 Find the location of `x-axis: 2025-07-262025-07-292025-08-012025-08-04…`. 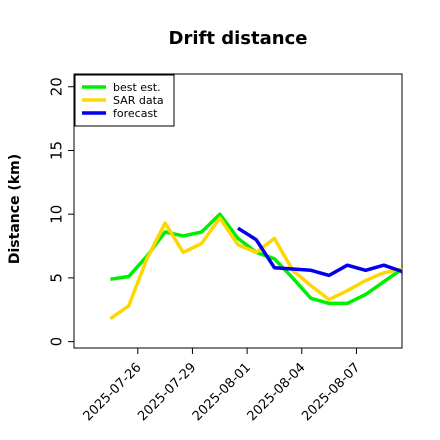

x-axis: 2025-07-262025-07-292025-08-012025-08-04… is located at coordinates (222, 386).